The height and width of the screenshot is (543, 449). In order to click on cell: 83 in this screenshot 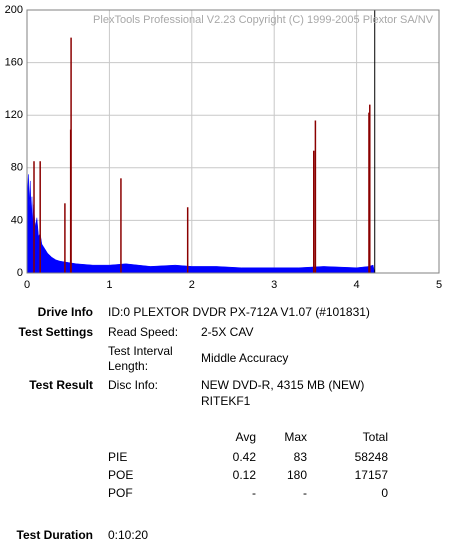, I will do `click(301, 457)`.